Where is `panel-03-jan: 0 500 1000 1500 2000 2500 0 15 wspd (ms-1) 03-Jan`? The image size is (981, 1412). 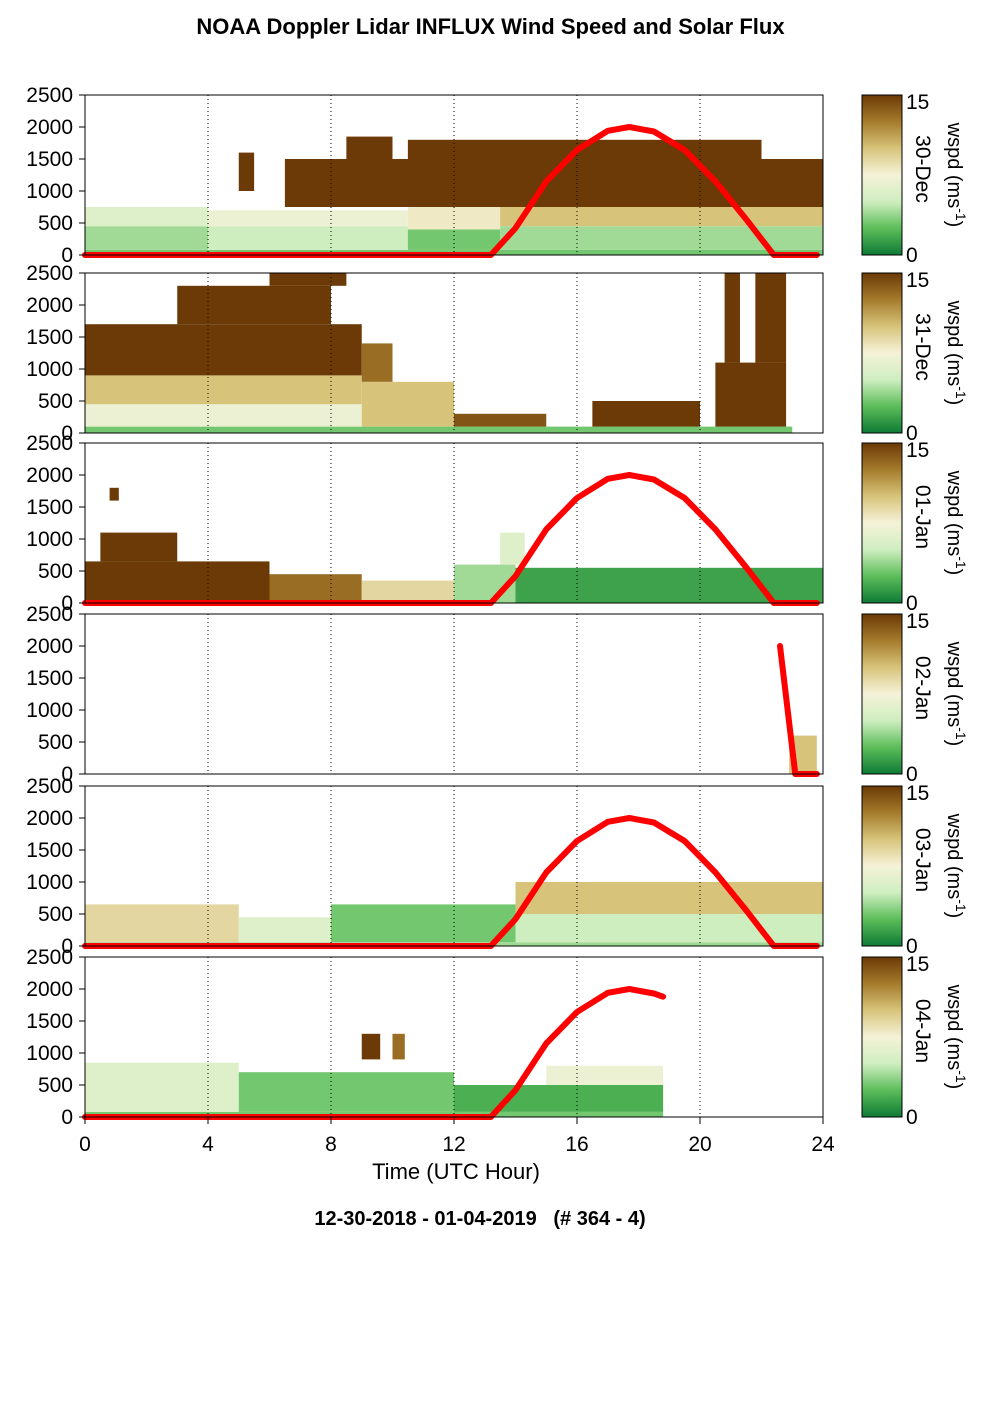 panel-03-jan: 0 500 1000 1500 2000 2500 0 15 wspd (ms-1) 03-Jan is located at coordinates (497, 866).